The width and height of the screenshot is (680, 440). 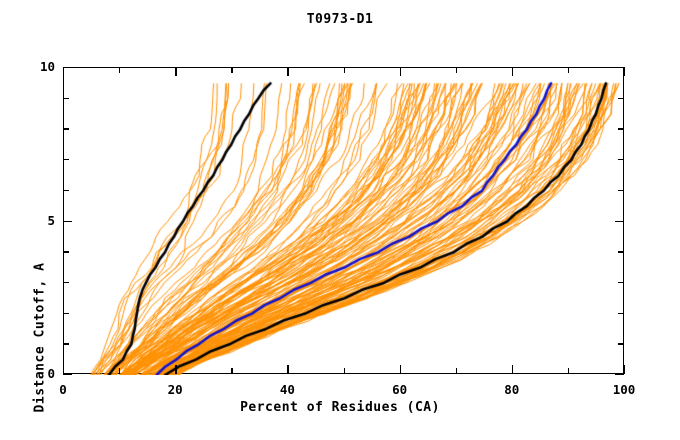 What do you see at coordinates (175, 389) in the screenshot?
I see `x-tick-label-20: 20` at bounding box center [175, 389].